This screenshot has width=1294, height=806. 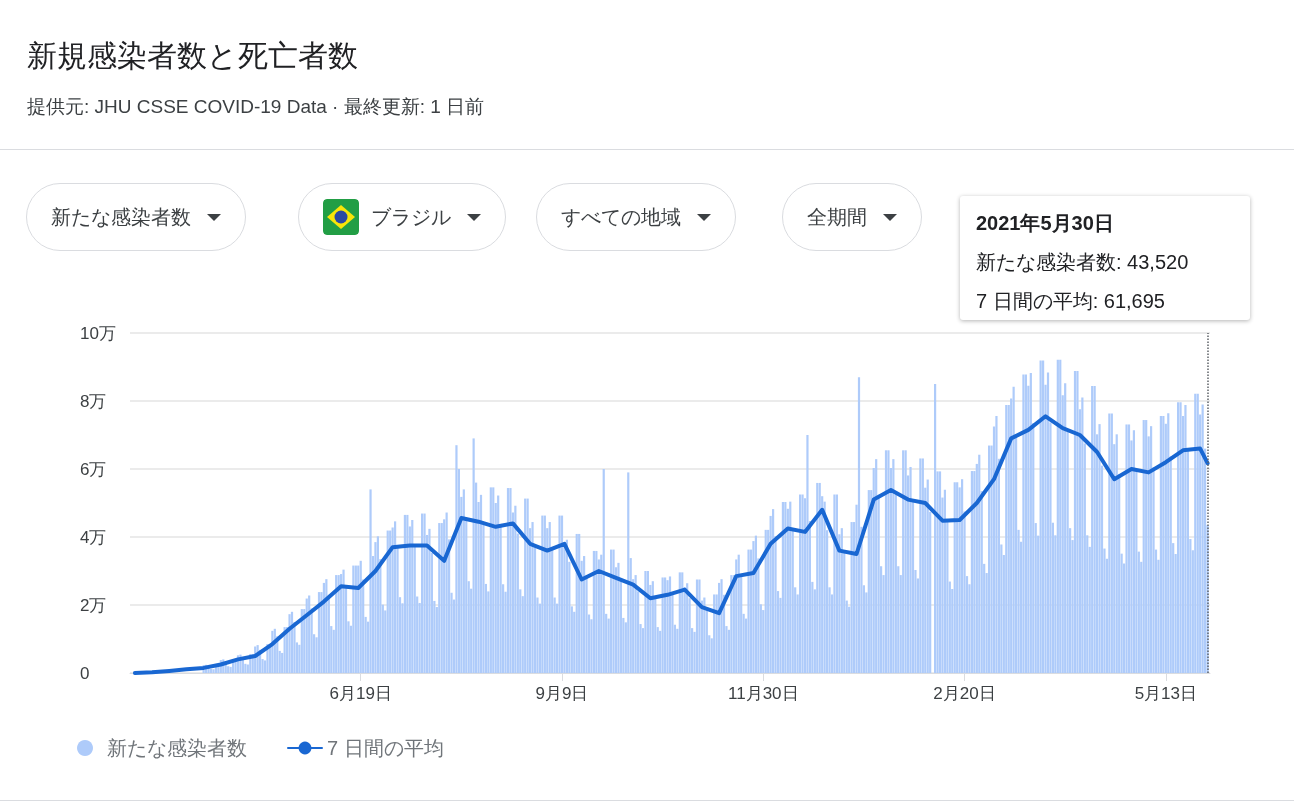 I want to click on x-tick-label: 2月20日, so click(x=964, y=693).